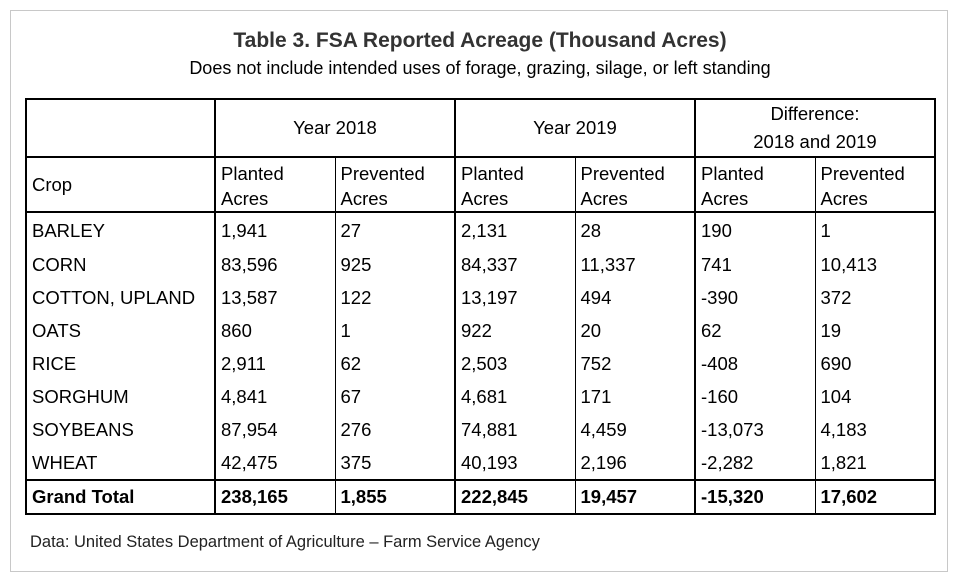 The width and height of the screenshot is (960, 584). Describe the element at coordinates (815, 113) in the screenshot. I see `header-difference-line1: Difference:` at that location.